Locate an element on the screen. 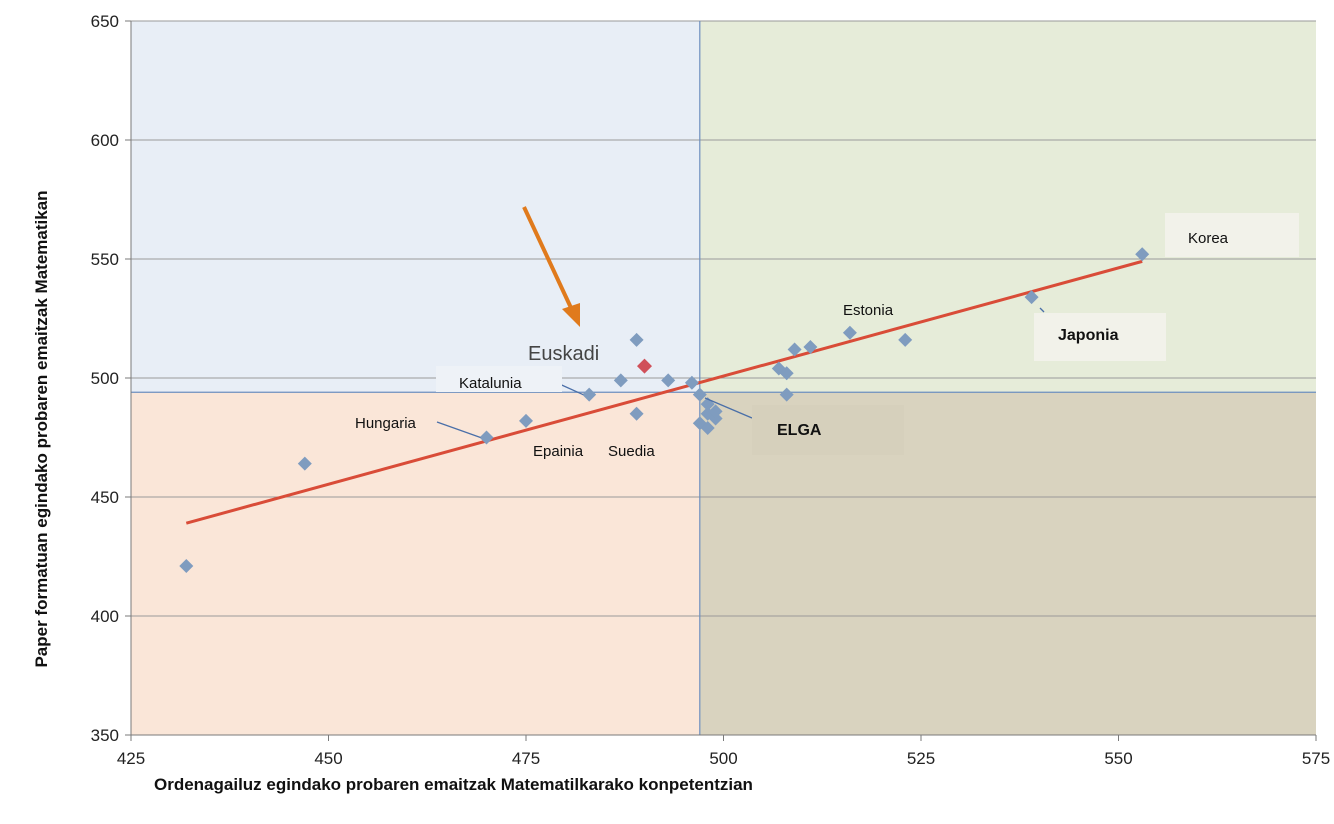 This screenshot has height=824, width=1334. suedia-label: Suedia is located at coordinates (631, 451).